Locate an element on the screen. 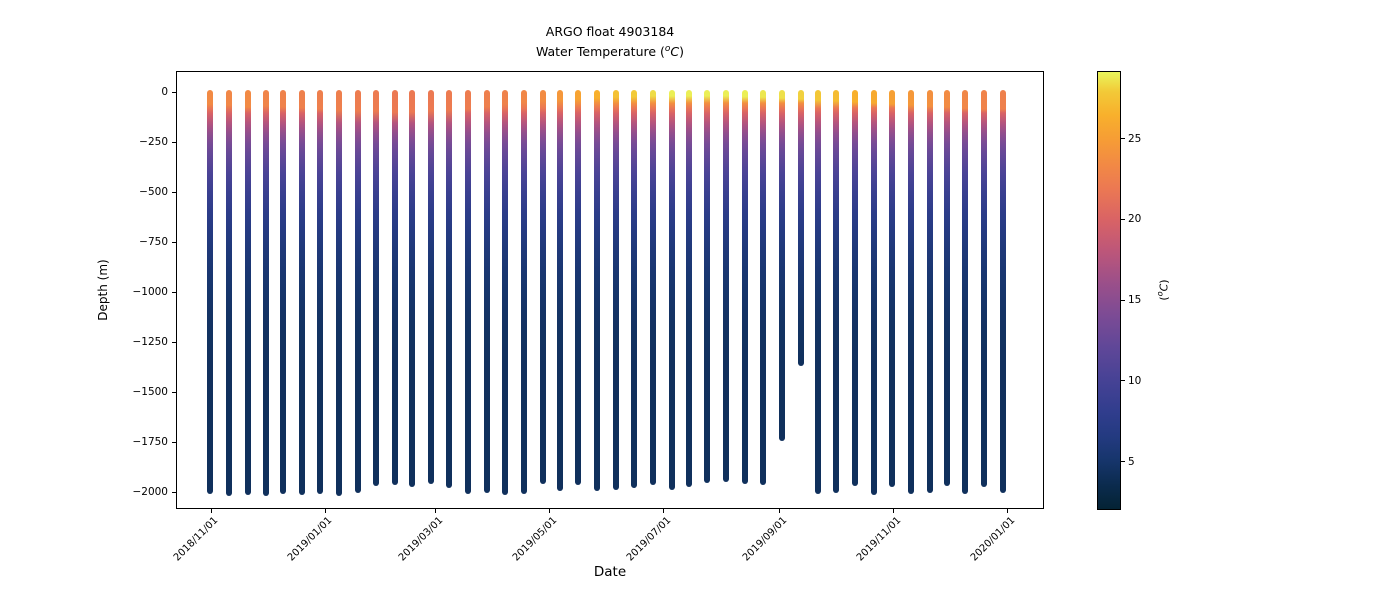 Image resolution: width=1400 pixels, height=600 pixels. colorbar-label-unit: C is located at coordinates (1164, 287).